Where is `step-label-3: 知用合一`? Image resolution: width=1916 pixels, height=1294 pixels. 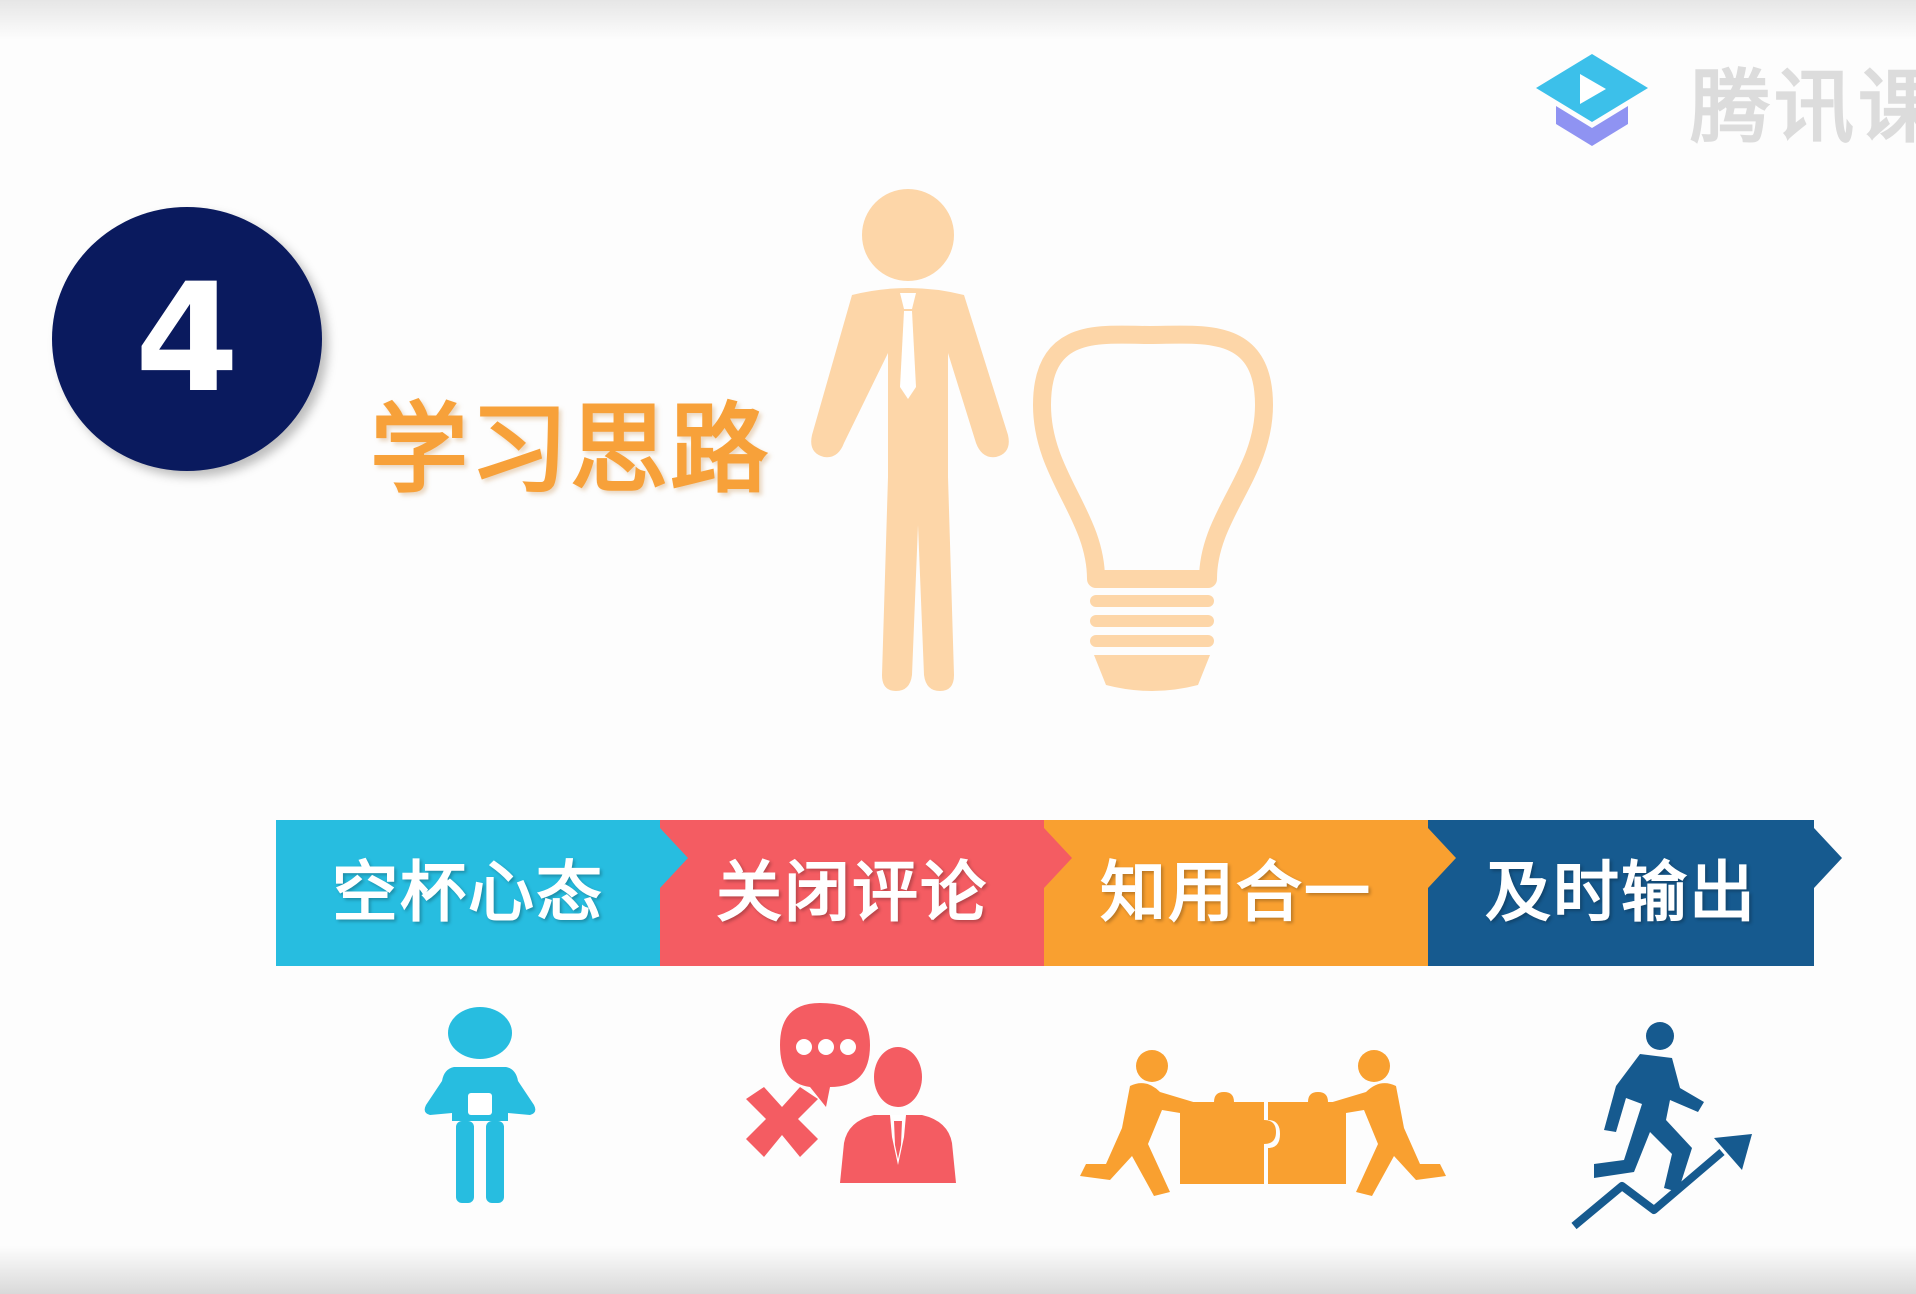 step-label-3: 知用合一 is located at coordinates (1236, 892).